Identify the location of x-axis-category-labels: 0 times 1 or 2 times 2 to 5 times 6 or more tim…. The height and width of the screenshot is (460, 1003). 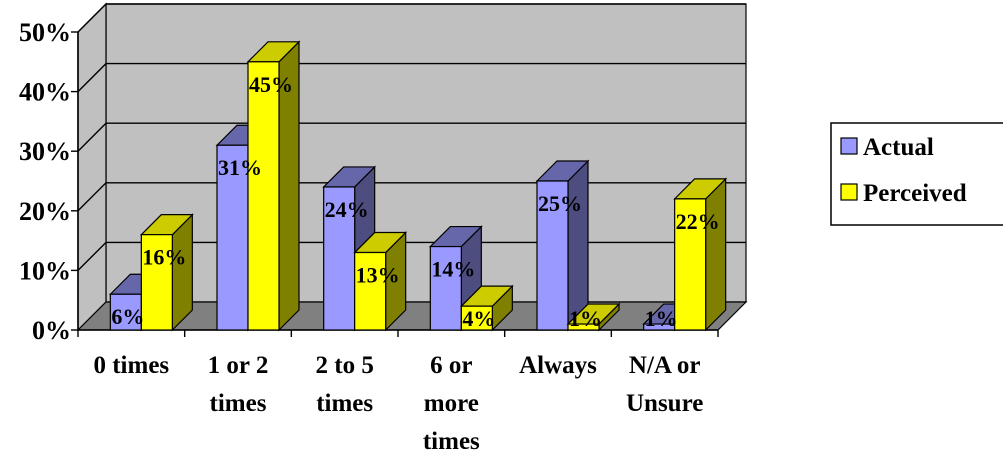
(398, 403).